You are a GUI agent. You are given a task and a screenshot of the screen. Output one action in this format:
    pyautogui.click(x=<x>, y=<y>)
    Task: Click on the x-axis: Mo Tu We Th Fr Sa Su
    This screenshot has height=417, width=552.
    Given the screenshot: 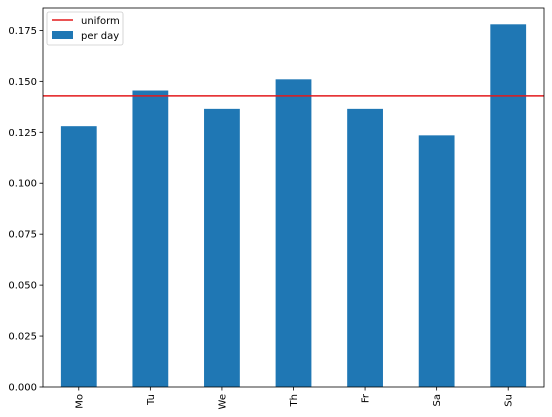 What is the action you would take?
    pyautogui.click(x=294, y=398)
    